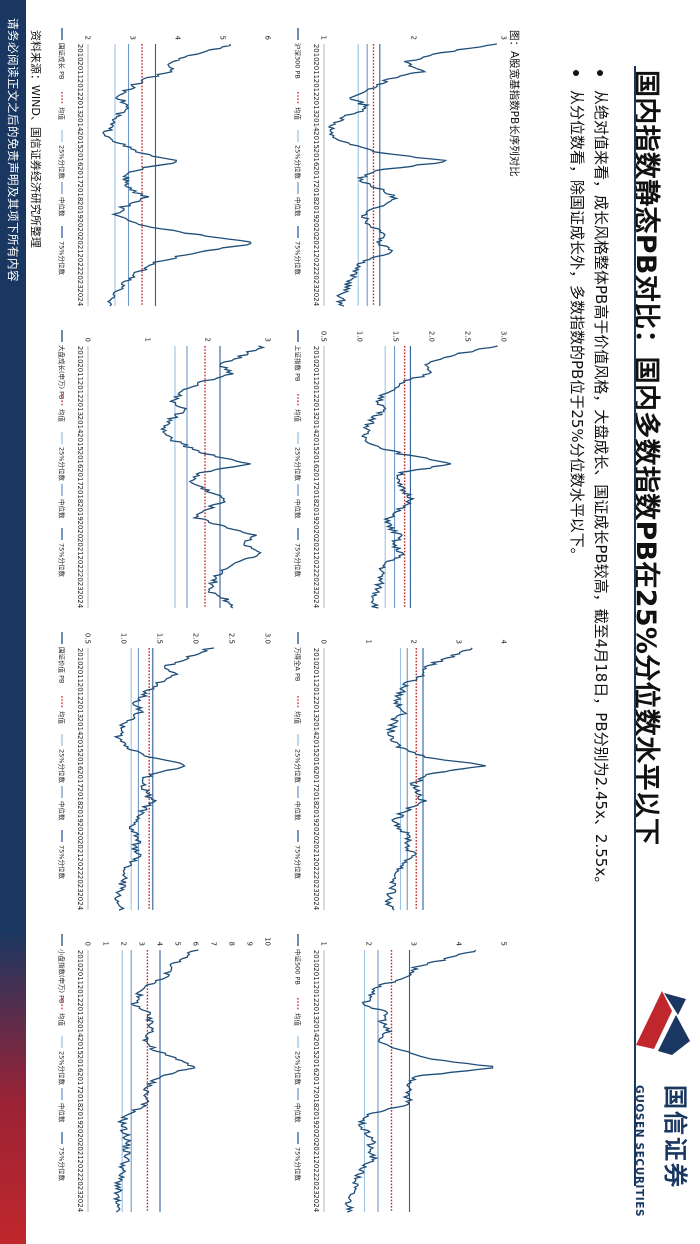 Image resolution: width=700 pixels, height=1244 pixels. I want to click on x-tick-label: 2013, so click(316, 709).